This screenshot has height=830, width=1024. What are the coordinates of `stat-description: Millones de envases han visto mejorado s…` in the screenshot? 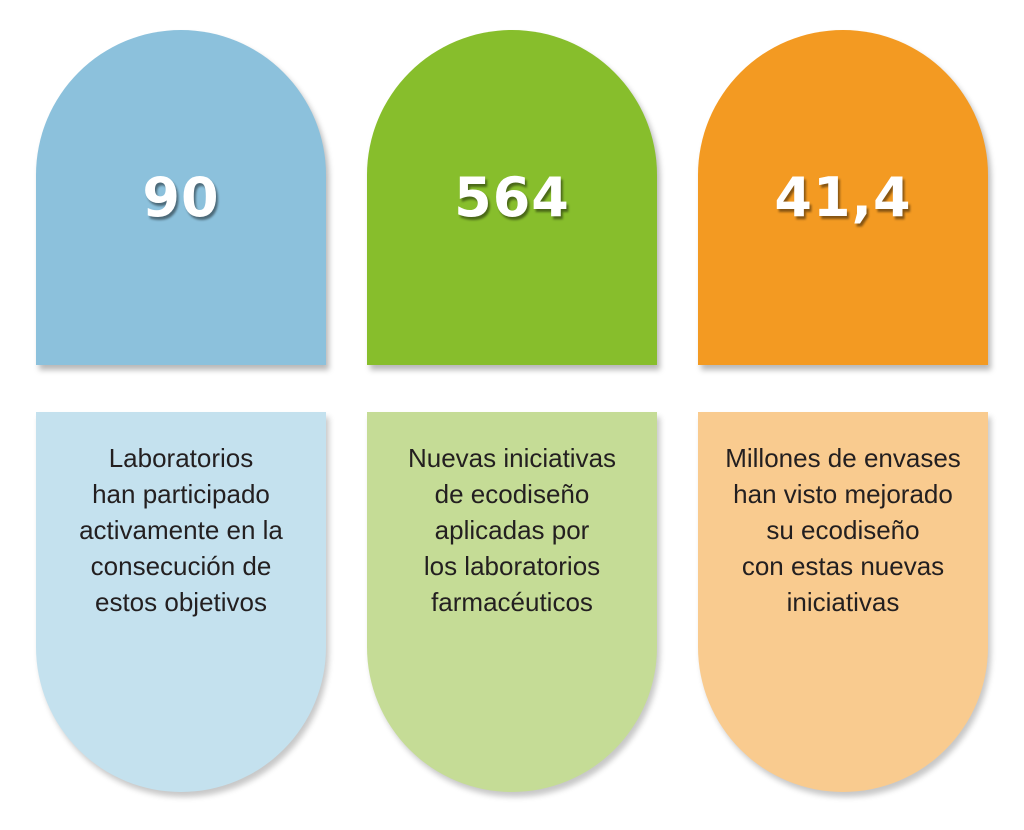 It's located at (843, 530).